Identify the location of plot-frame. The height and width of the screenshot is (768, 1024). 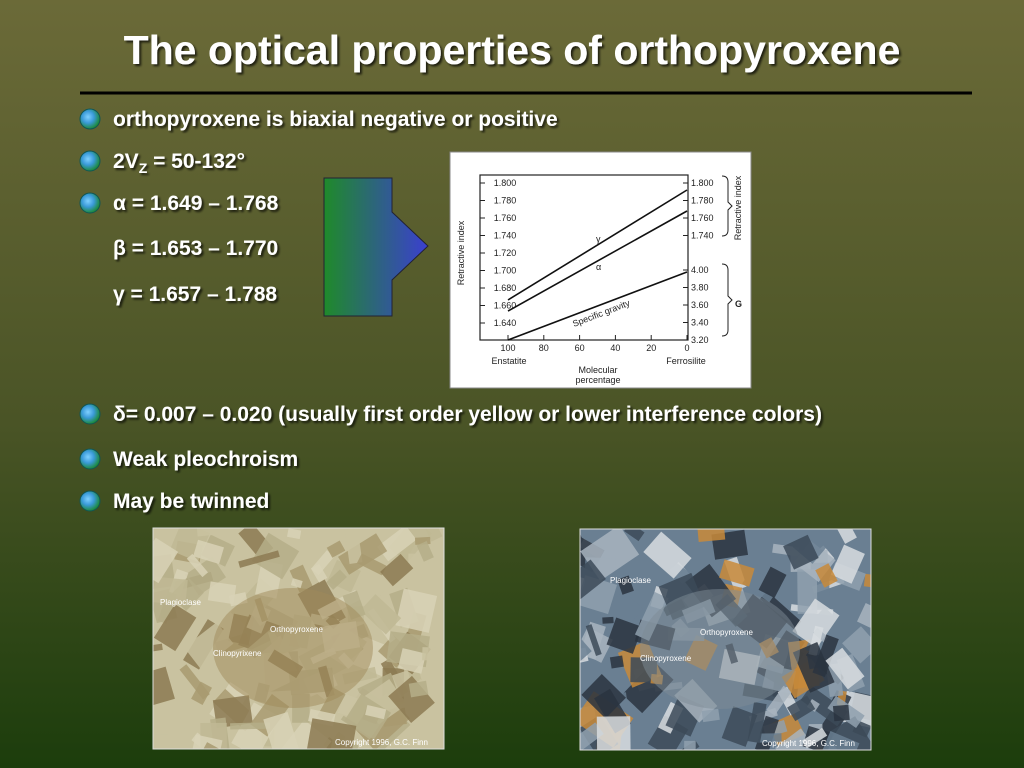
(584, 257).